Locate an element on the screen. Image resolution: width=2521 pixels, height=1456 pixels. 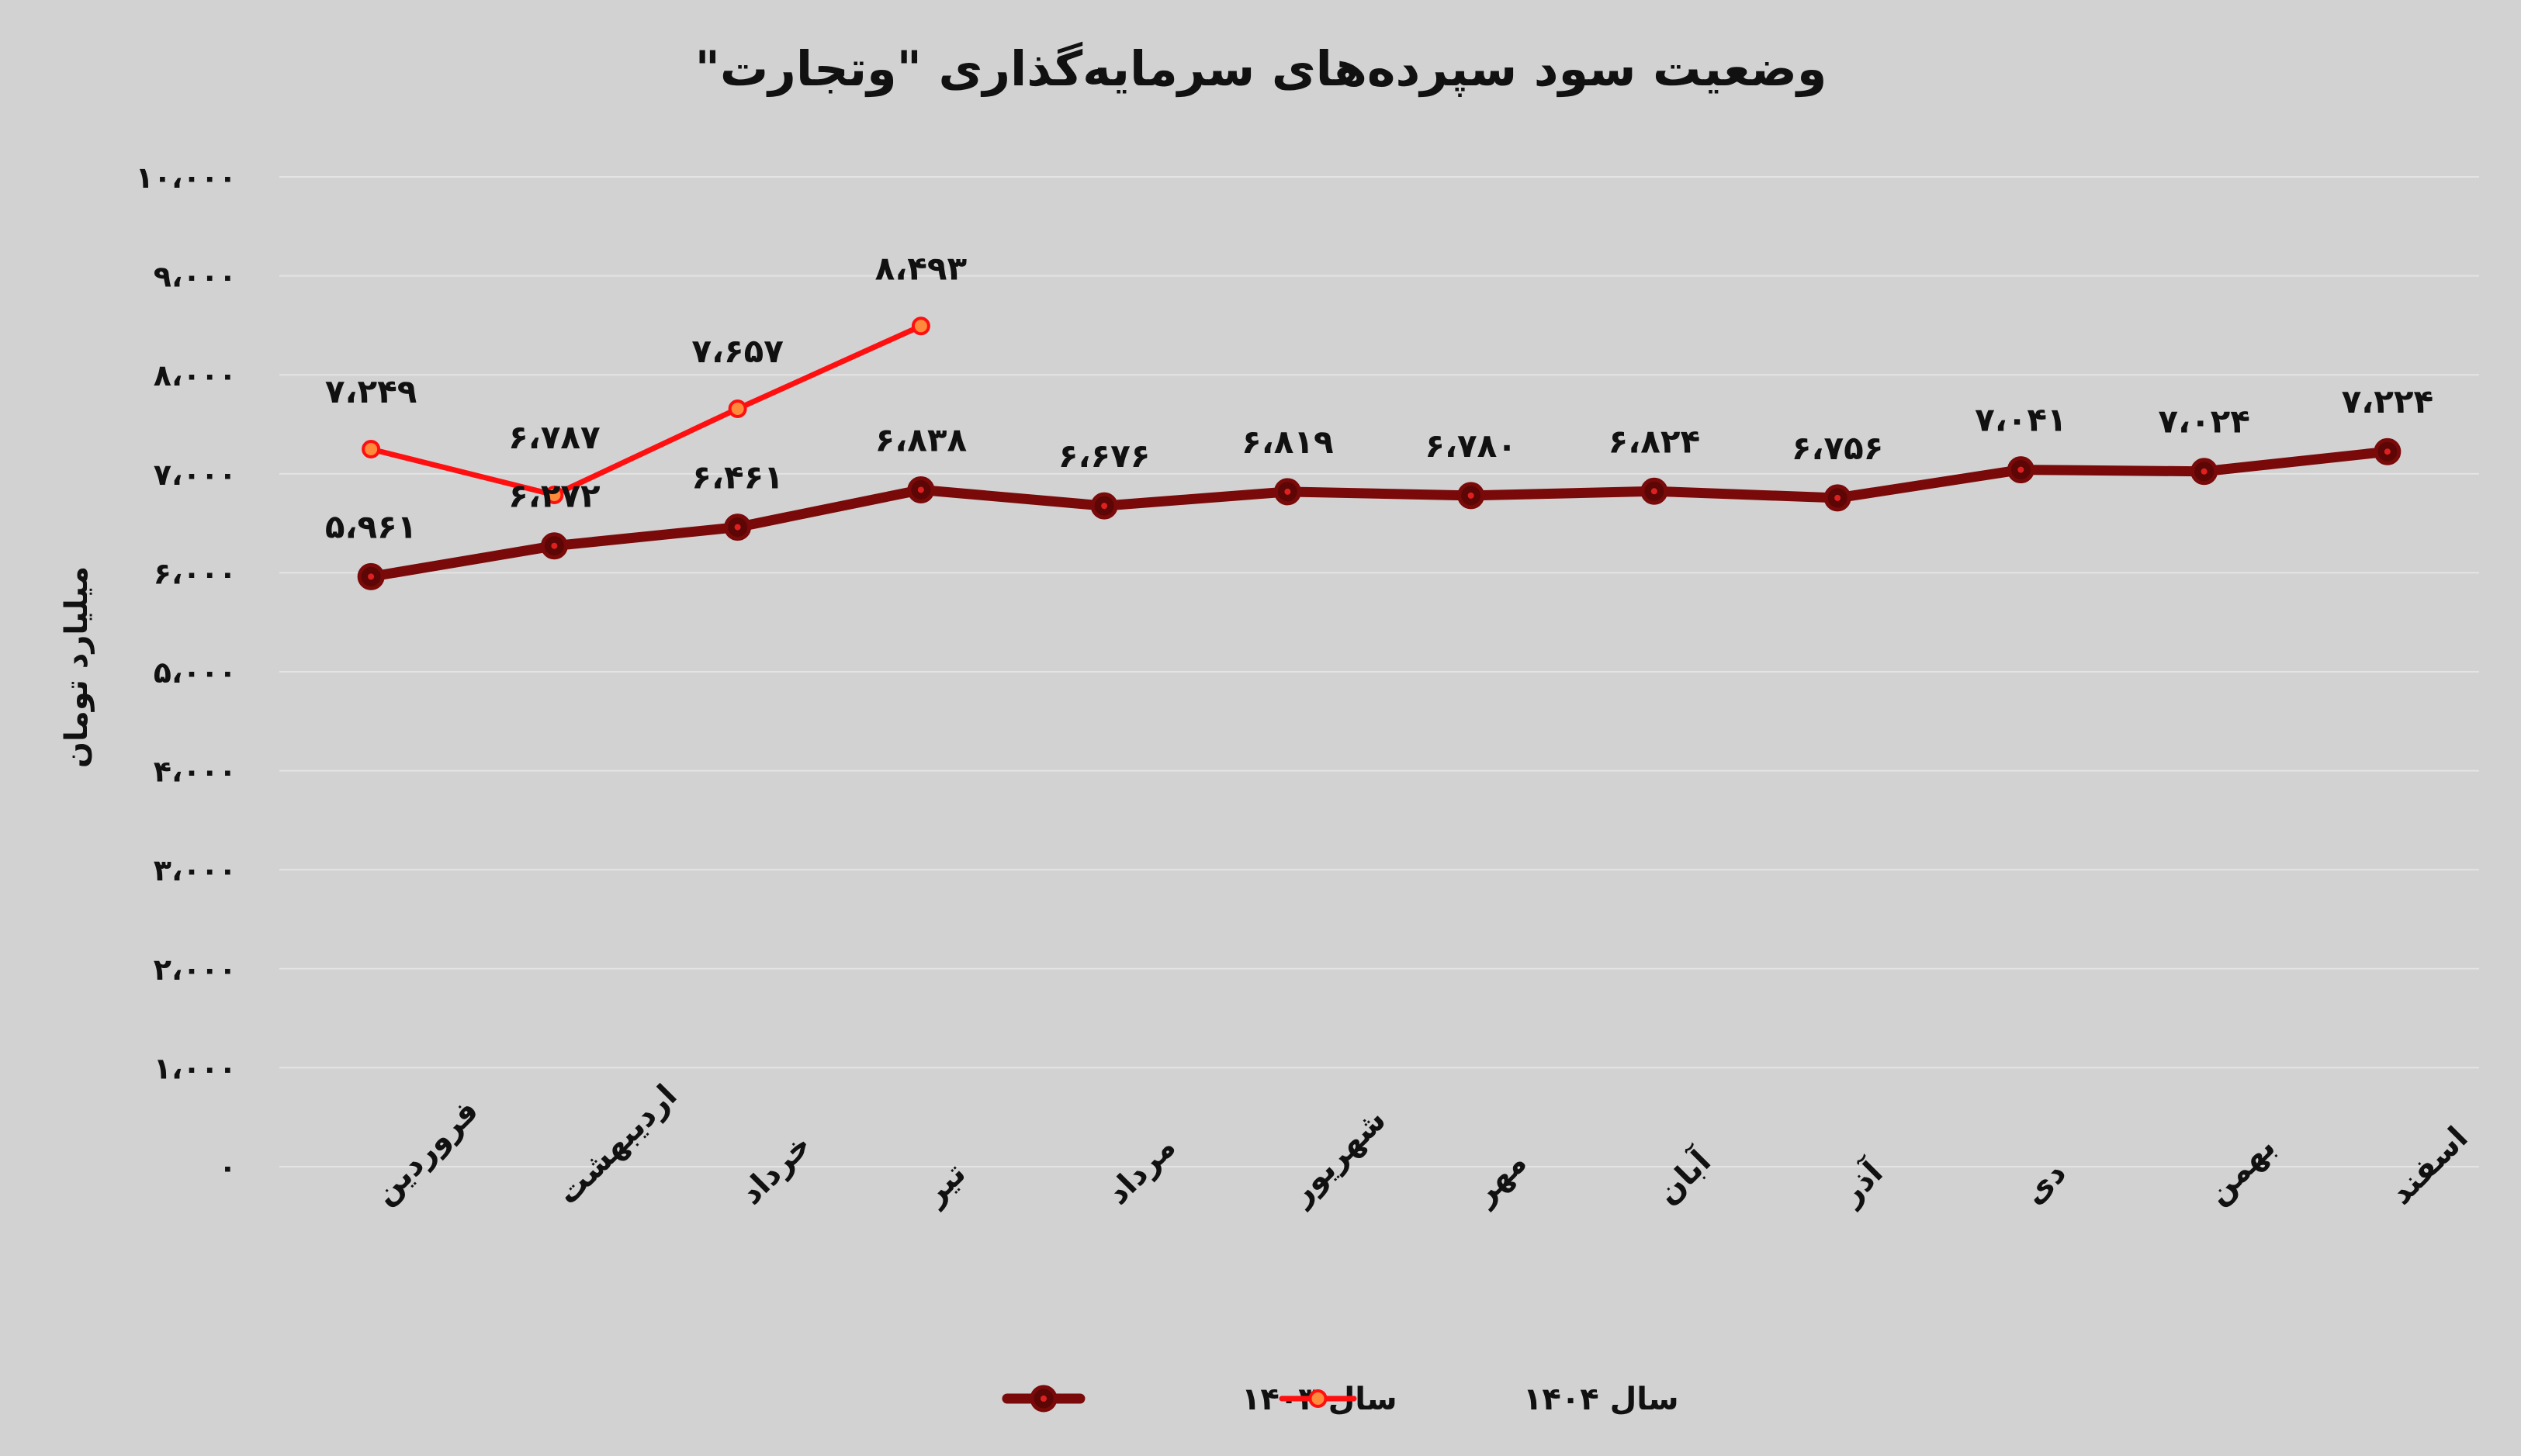
data-label: ۶،۸۳۸ is located at coordinates (922, 439).